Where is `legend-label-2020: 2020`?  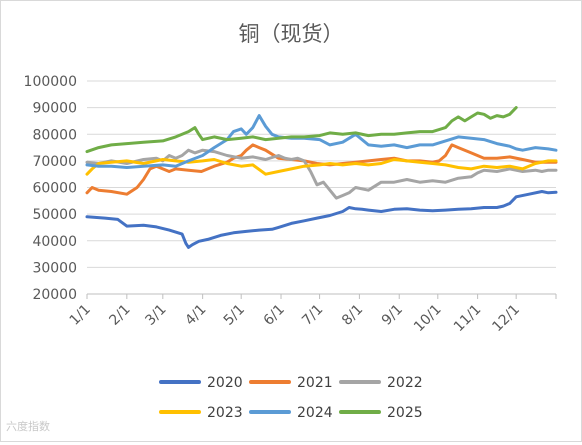
legend-label-2020: 2020 is located at coordinates (225, 383).